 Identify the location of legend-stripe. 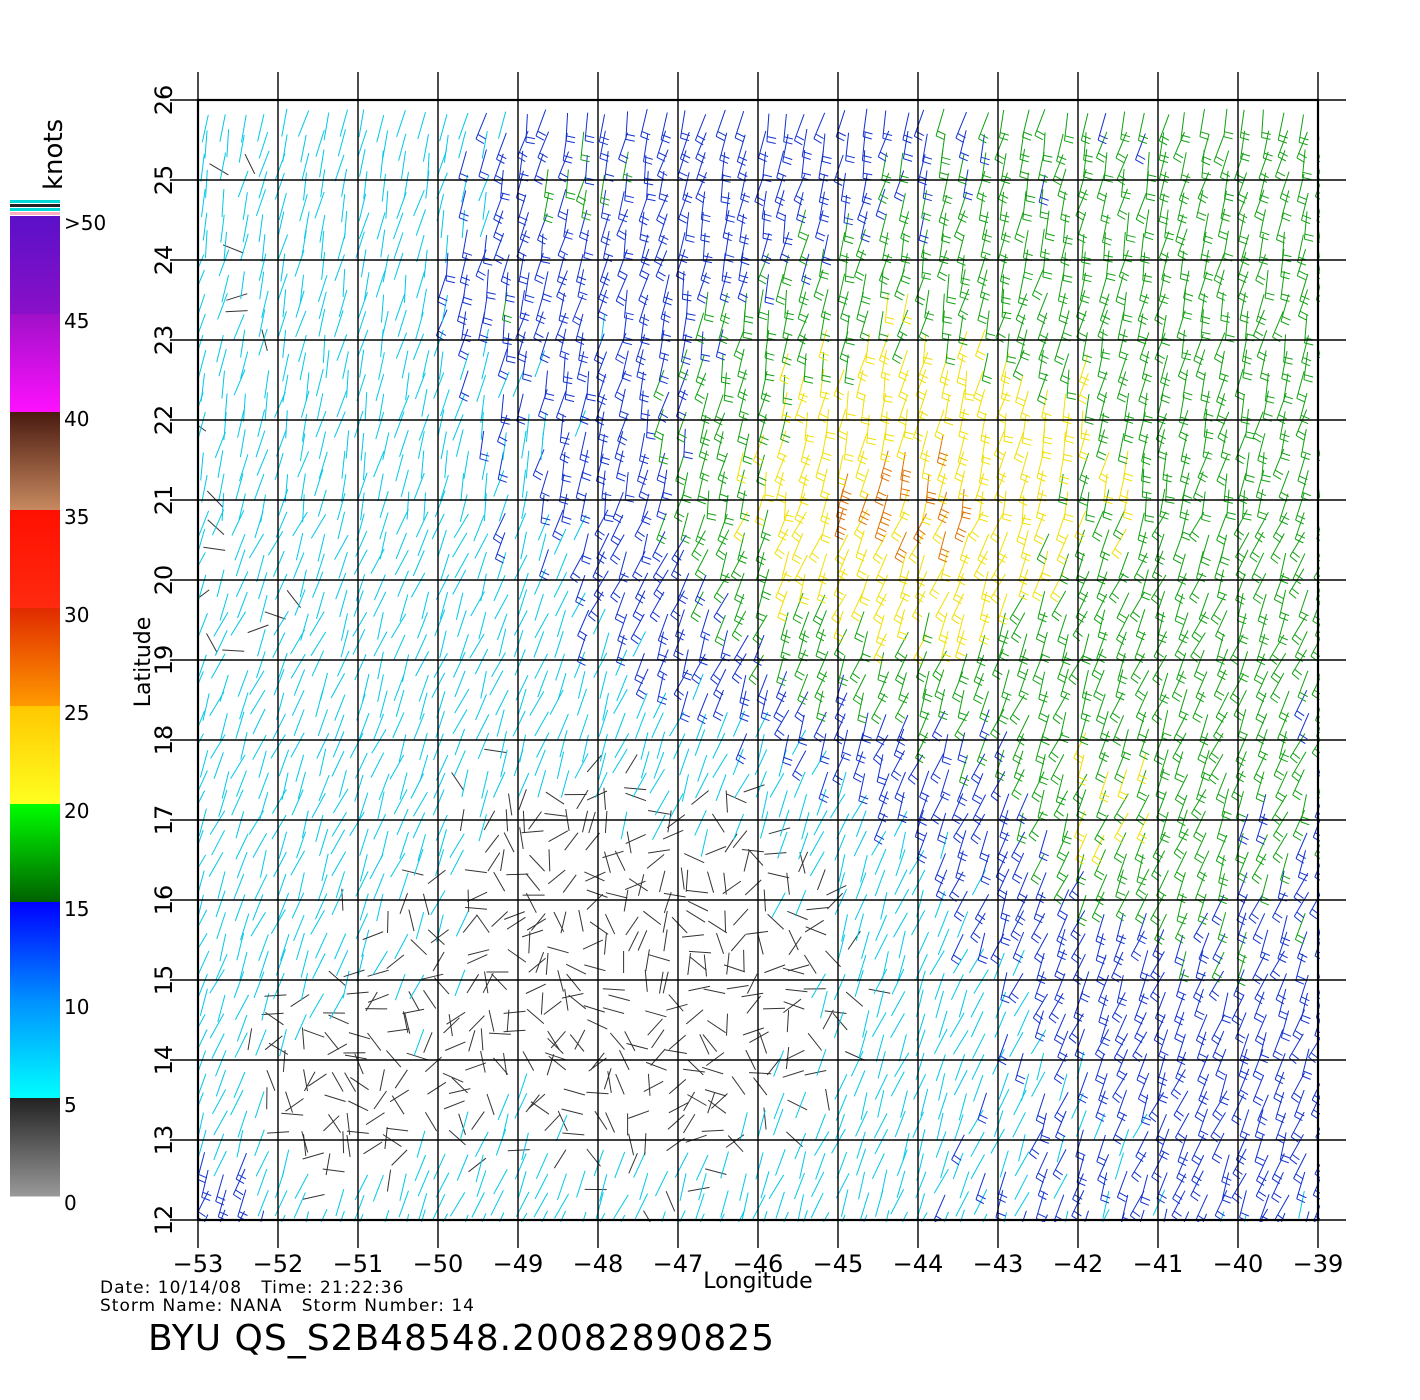
(35, 209).